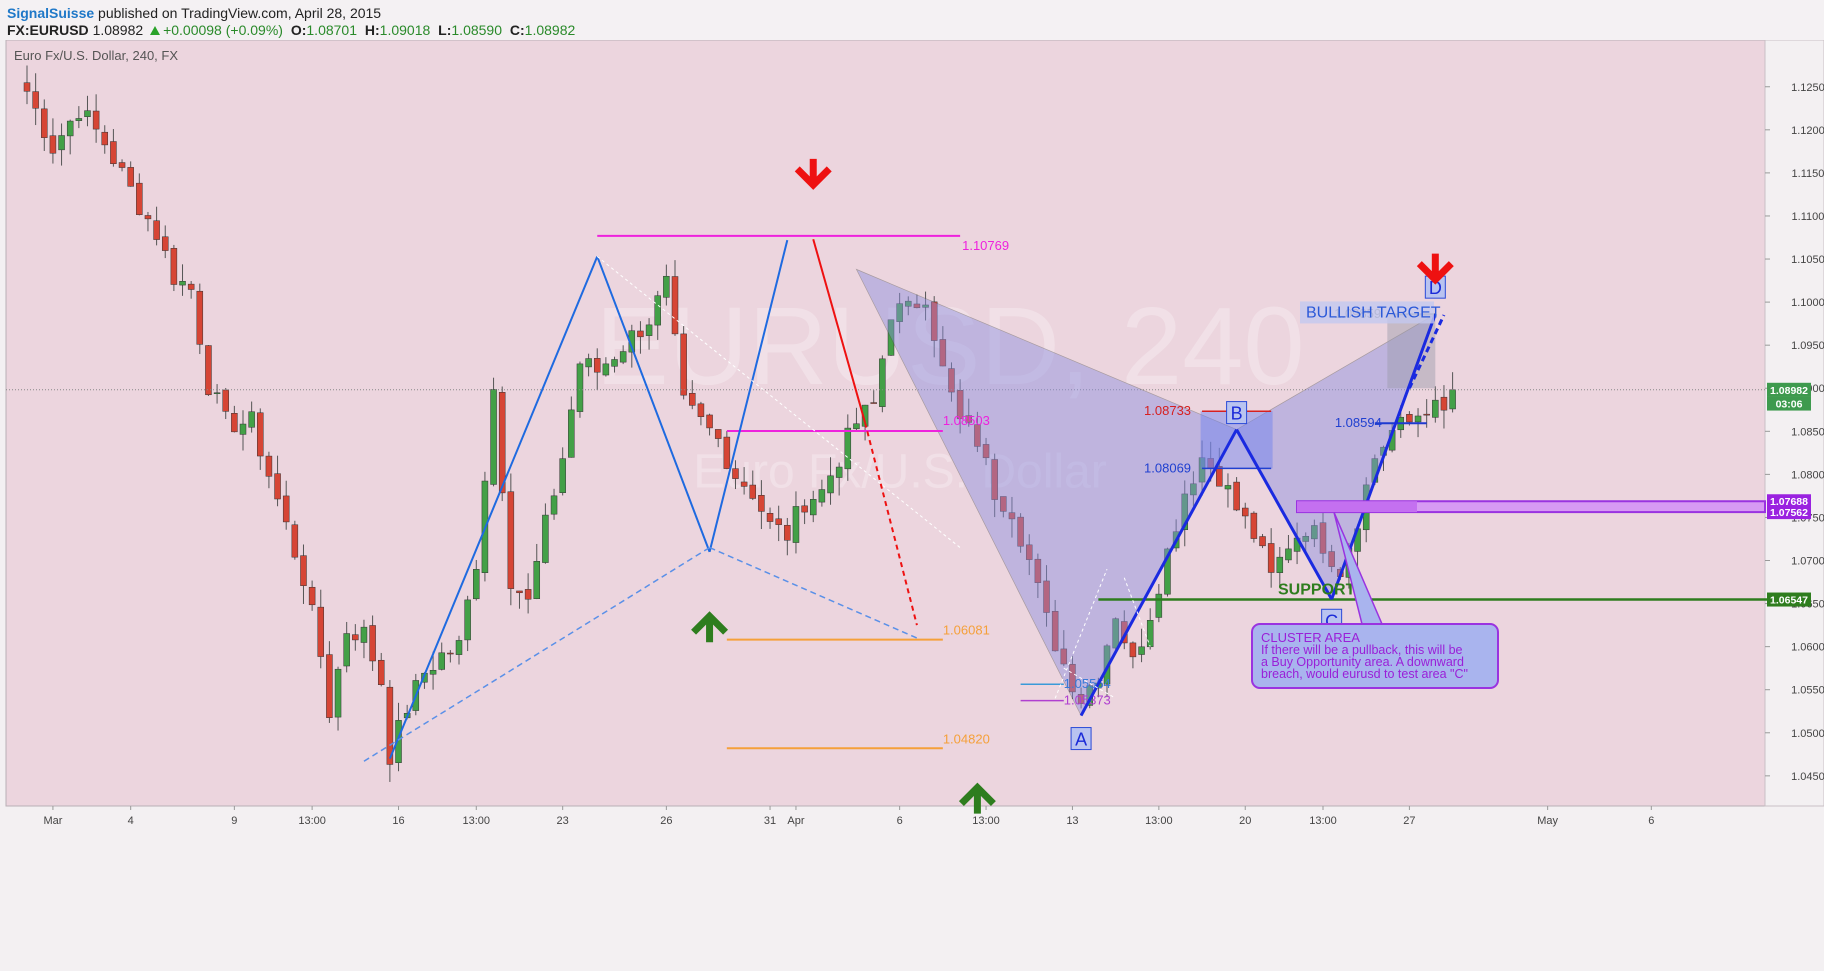 The image size is (1824, 971). I want to click on cluster-line: breach, would eurusd to test area "C", so click(1364, 674).